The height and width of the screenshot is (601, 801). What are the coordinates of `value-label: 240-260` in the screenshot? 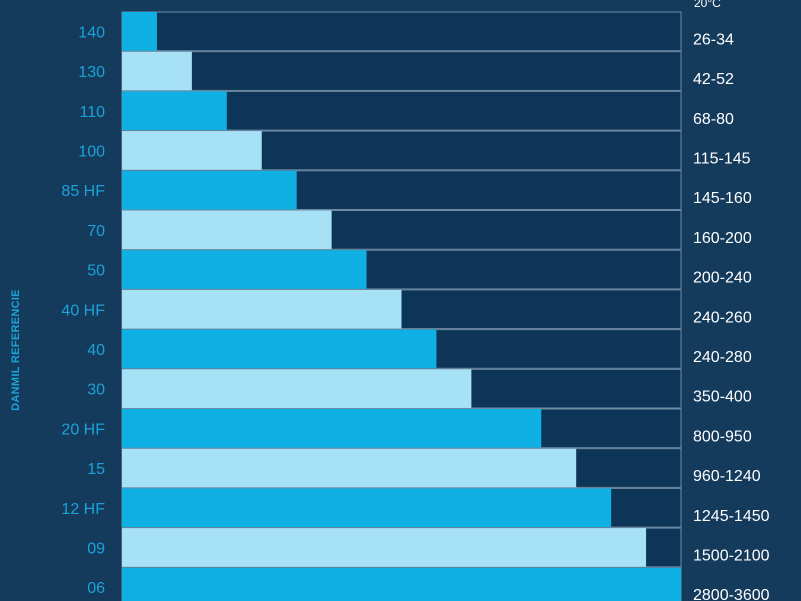 It's located at (722, 317).